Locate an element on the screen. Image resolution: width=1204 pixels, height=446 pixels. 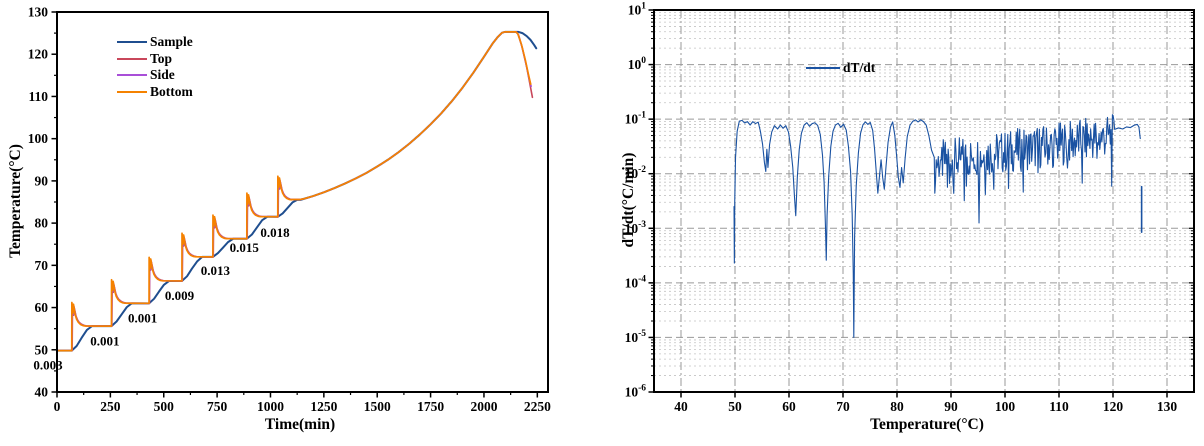
y-tick-label: 130 is located at coordinates (38, 12).